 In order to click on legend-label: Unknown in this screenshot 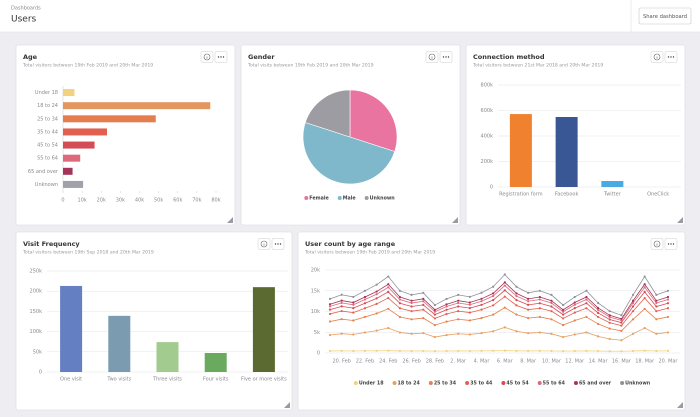, I will do `click(638, 384)`.